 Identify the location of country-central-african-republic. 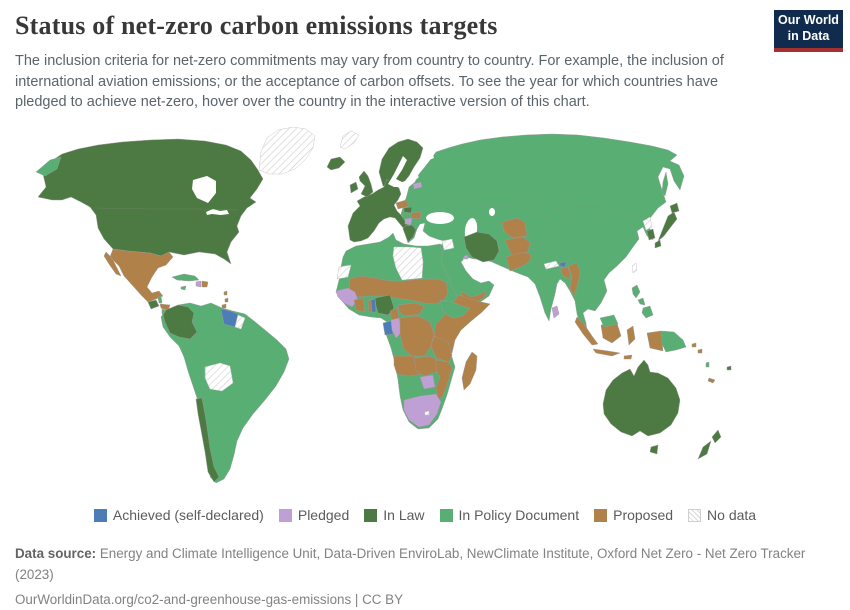
(411, 309).